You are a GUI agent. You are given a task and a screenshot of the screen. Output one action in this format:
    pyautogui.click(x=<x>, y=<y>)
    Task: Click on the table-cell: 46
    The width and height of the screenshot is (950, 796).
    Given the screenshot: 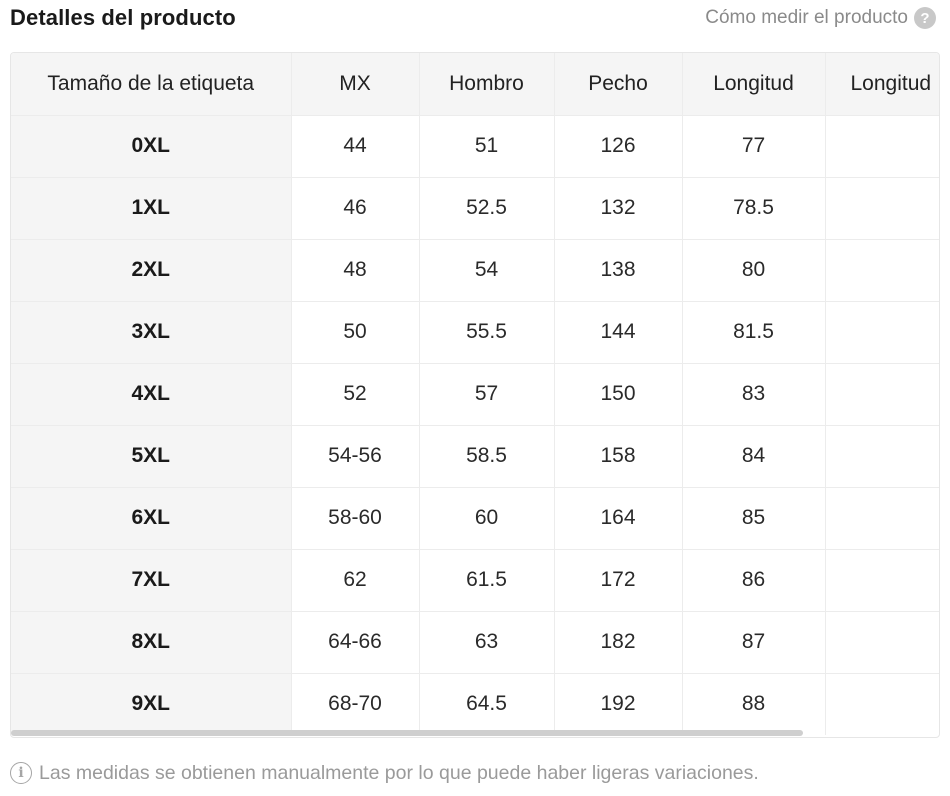 What is the action you would take?
    pyautogui.click(x=355, y=208)
    